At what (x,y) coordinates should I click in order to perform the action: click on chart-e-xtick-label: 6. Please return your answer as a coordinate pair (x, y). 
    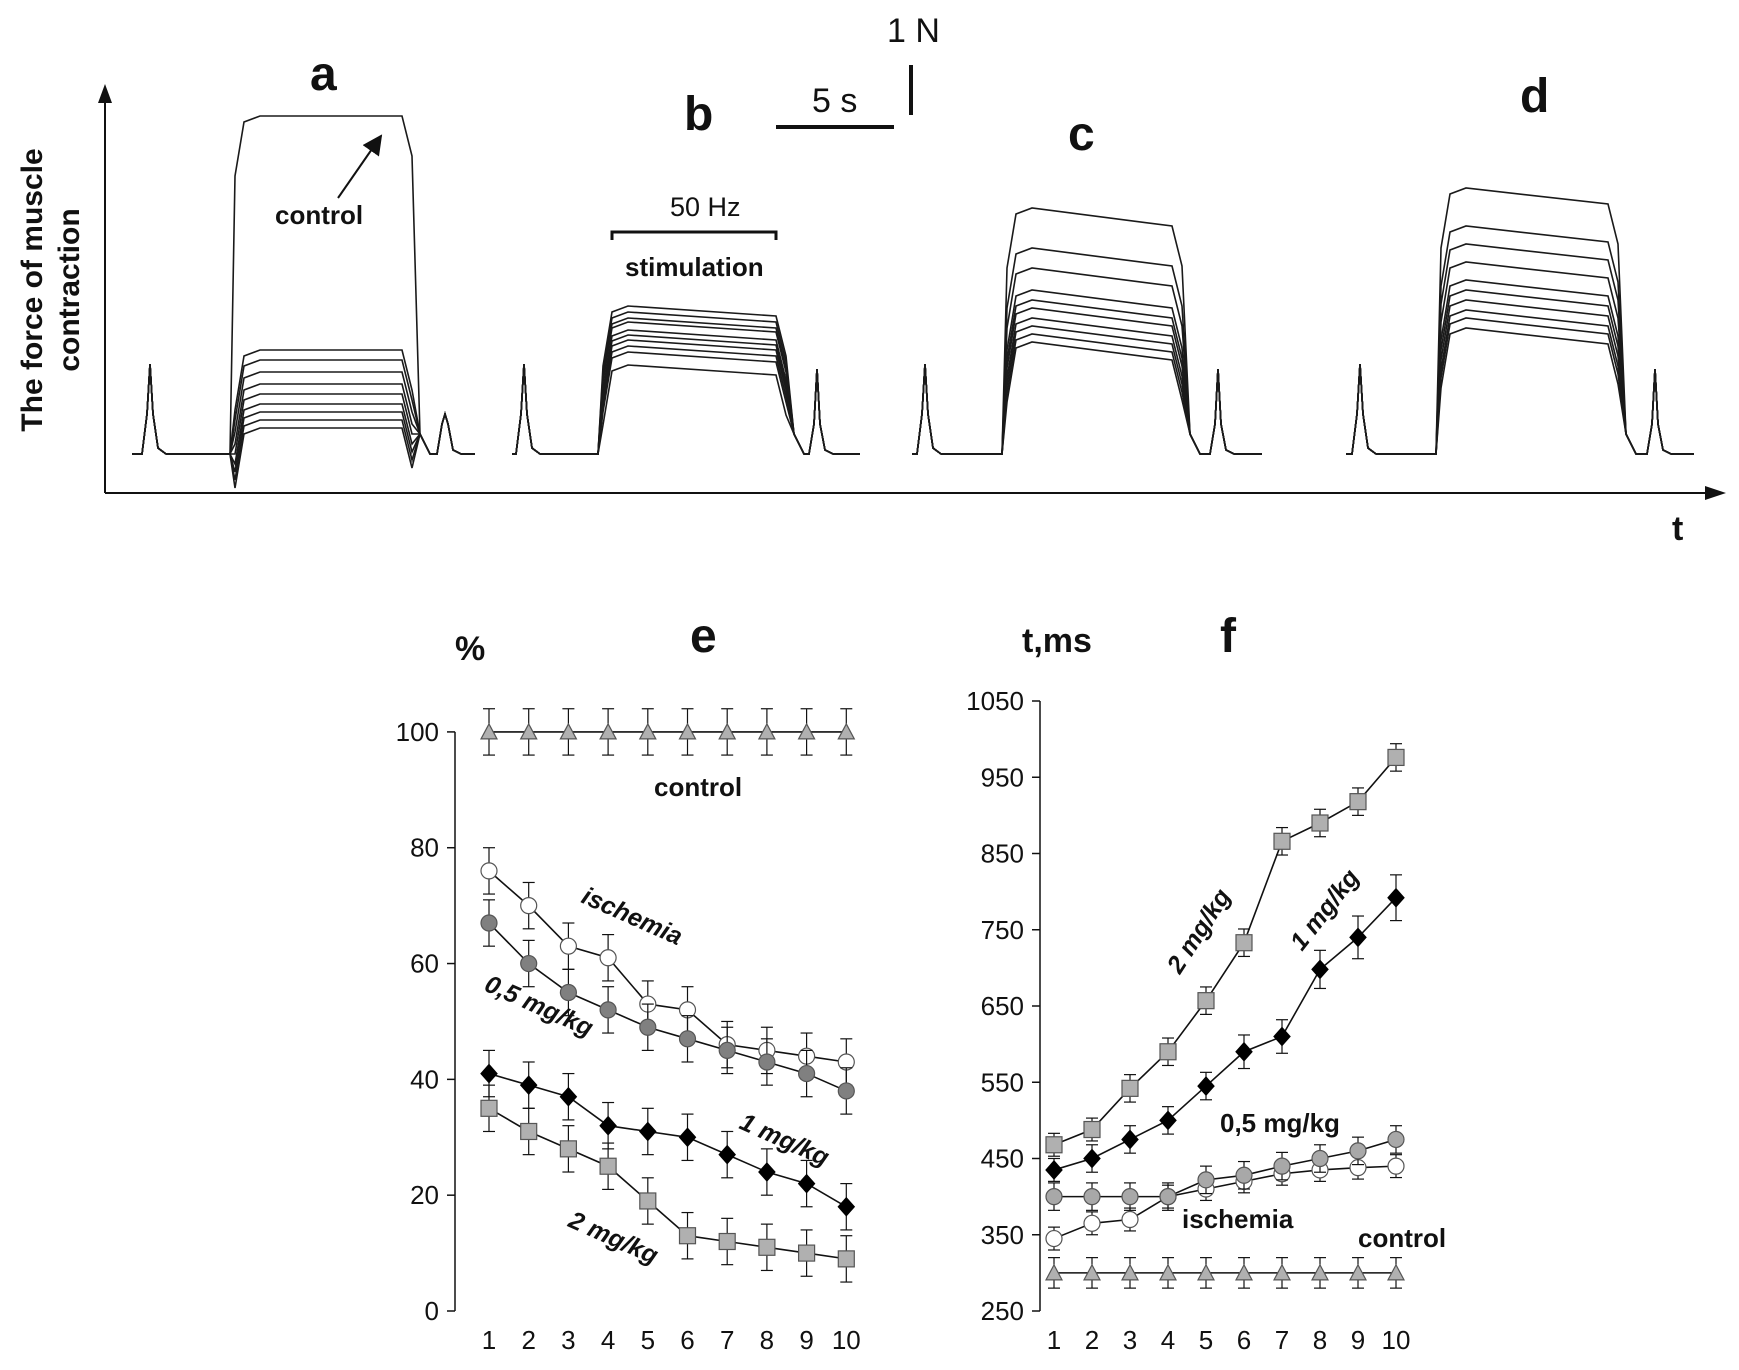
    Looking at the image, I should click on (687, 1340).